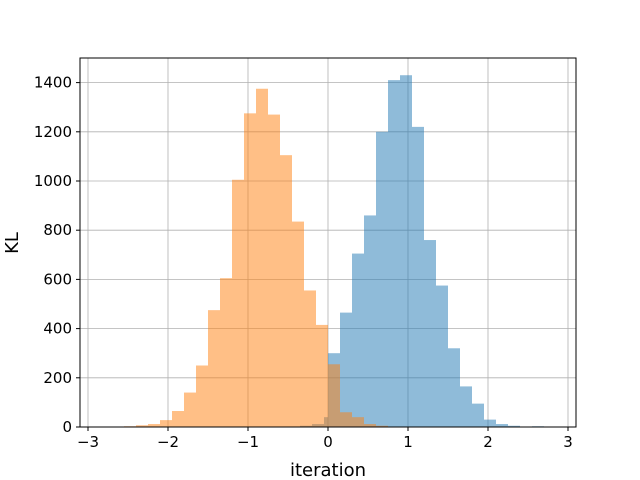 This screenshot has width=640, height=480. What do you see at coordinates (12, 243) in the screenshot?
I see `y-axis-title: KL` at bounding box center [12, 243].